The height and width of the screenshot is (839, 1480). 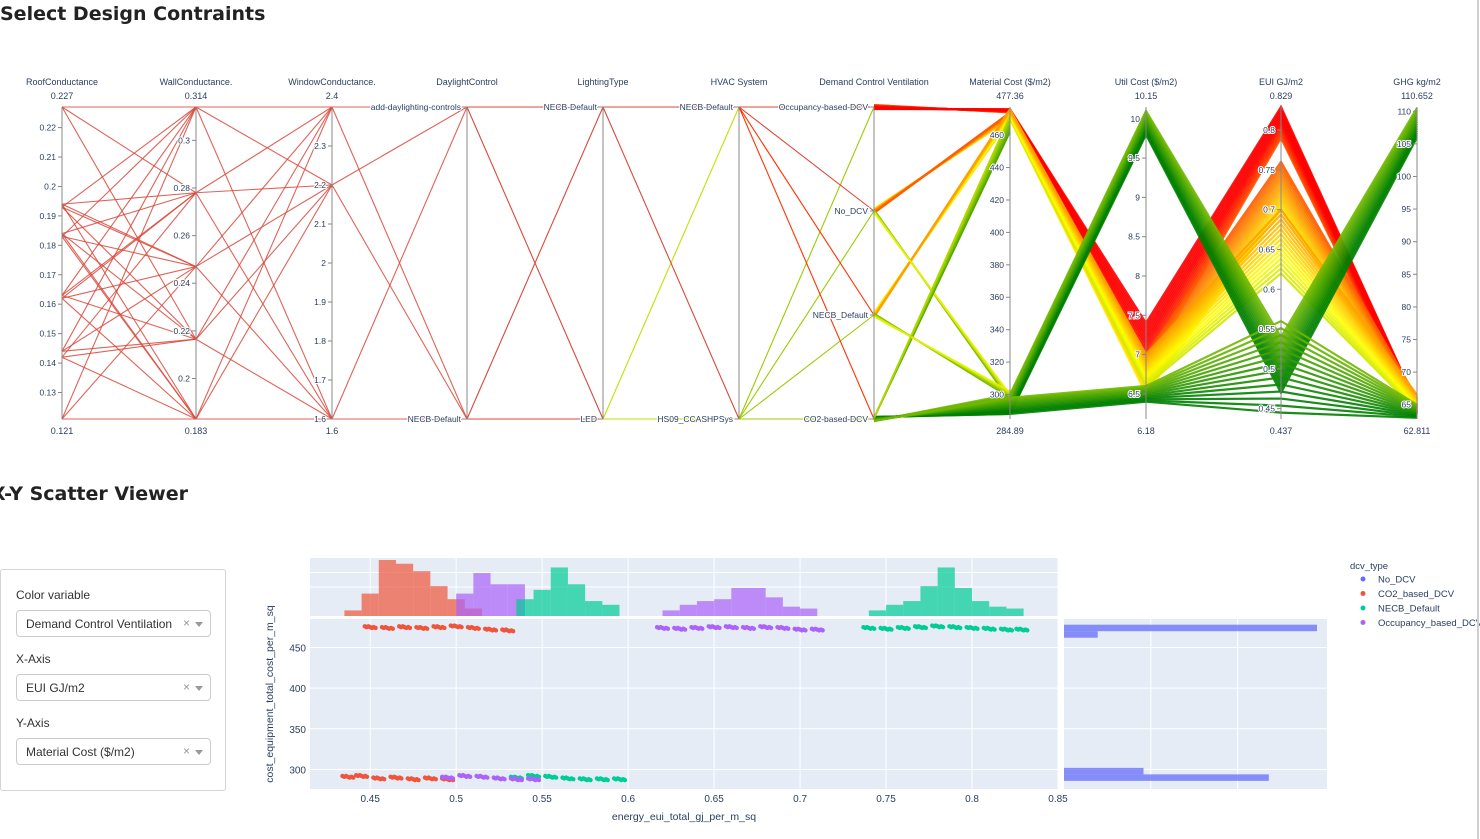 I want to click on x-tick-label: 0.6, so click(x=628, y=799).